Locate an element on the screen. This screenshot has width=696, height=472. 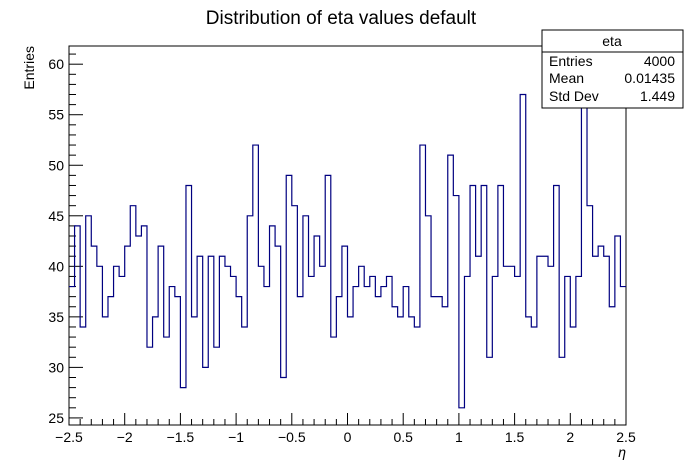
y-tick-label: 55 is located at coordinates (56, 115).